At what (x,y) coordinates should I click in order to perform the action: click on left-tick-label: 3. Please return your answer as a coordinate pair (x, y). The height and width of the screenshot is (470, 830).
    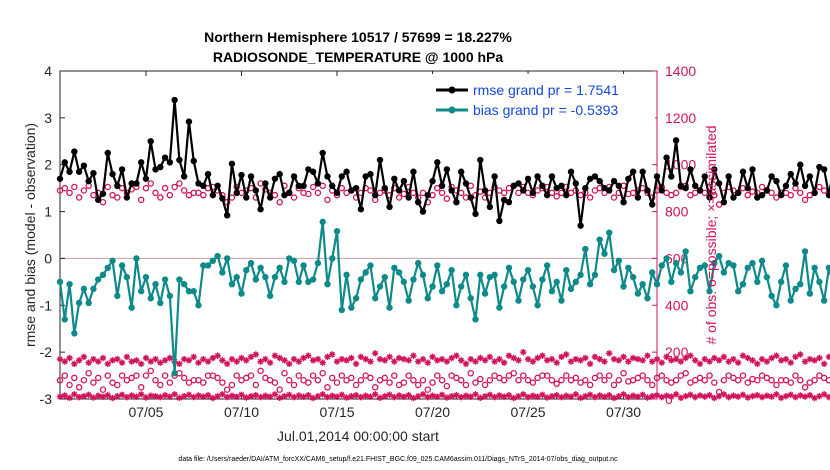
    Looking at the image, I should click on (48, 118).